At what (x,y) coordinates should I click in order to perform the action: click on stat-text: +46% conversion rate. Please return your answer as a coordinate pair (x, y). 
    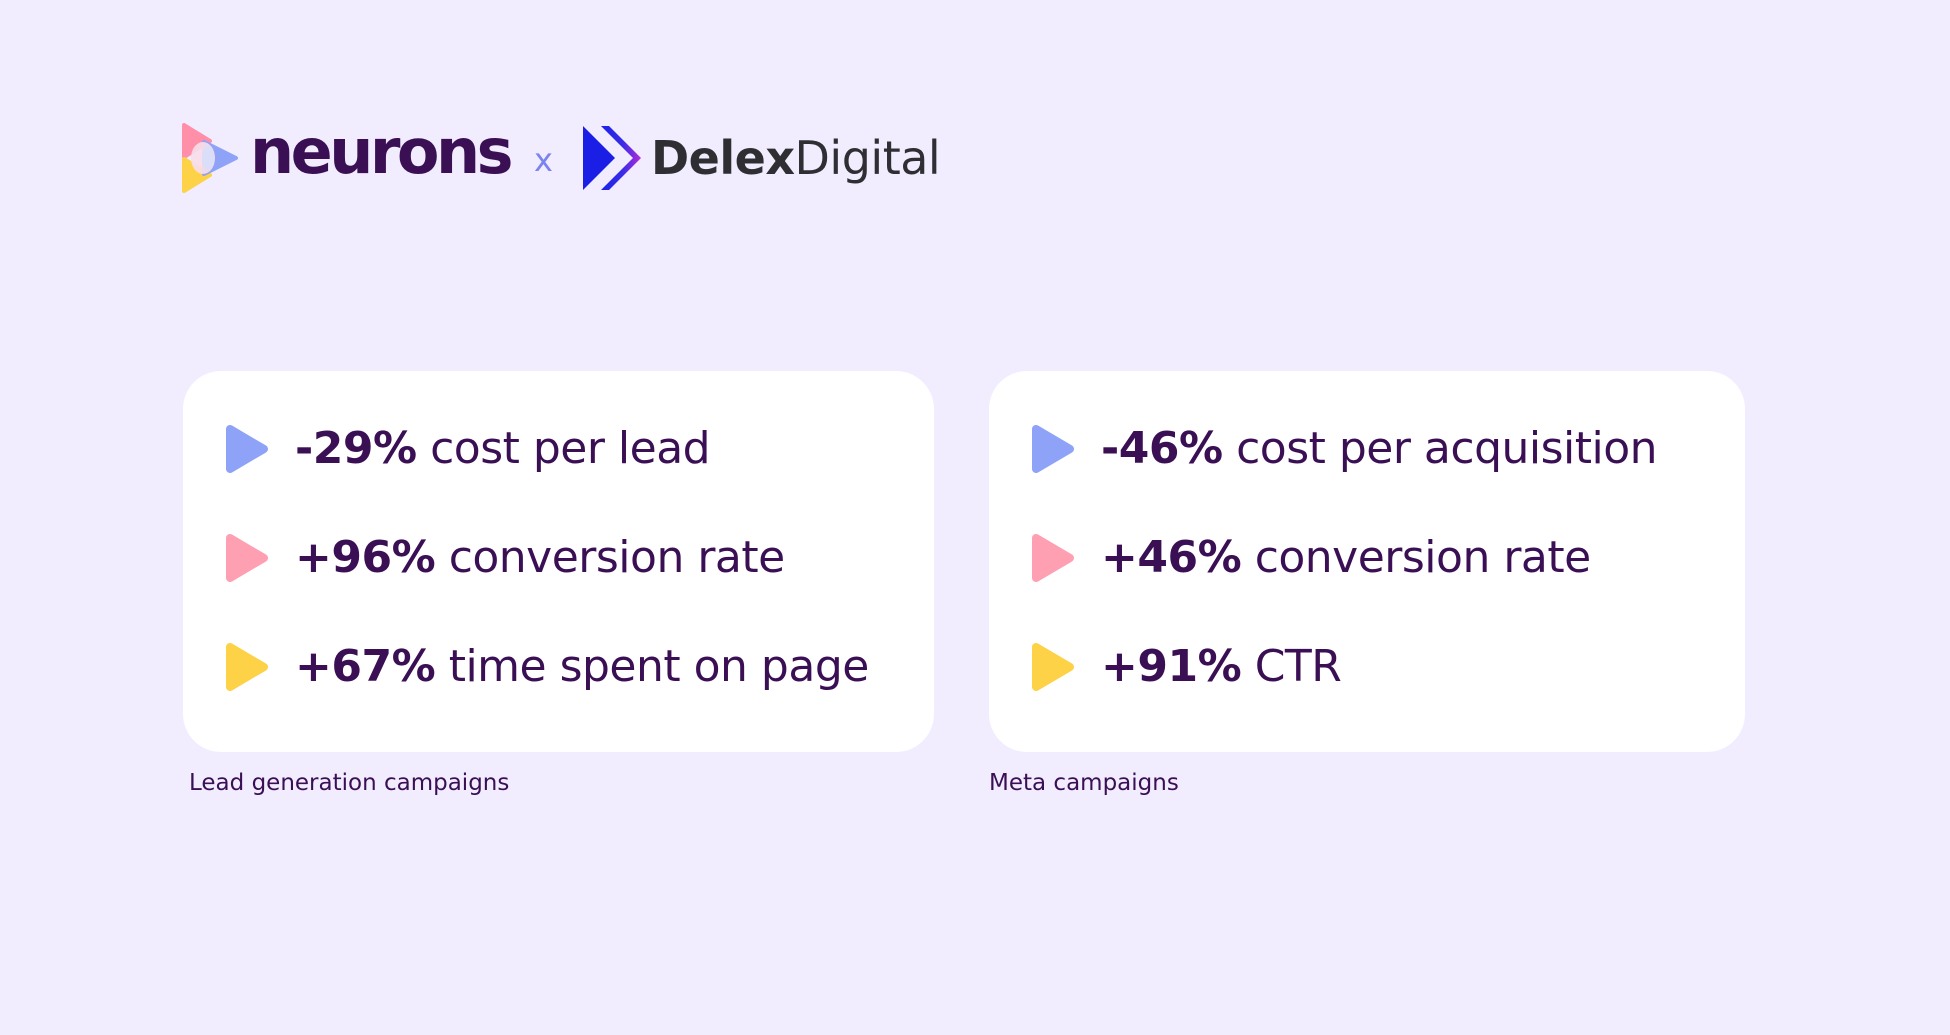
    Looking at the image, I should click on (1346, 558).